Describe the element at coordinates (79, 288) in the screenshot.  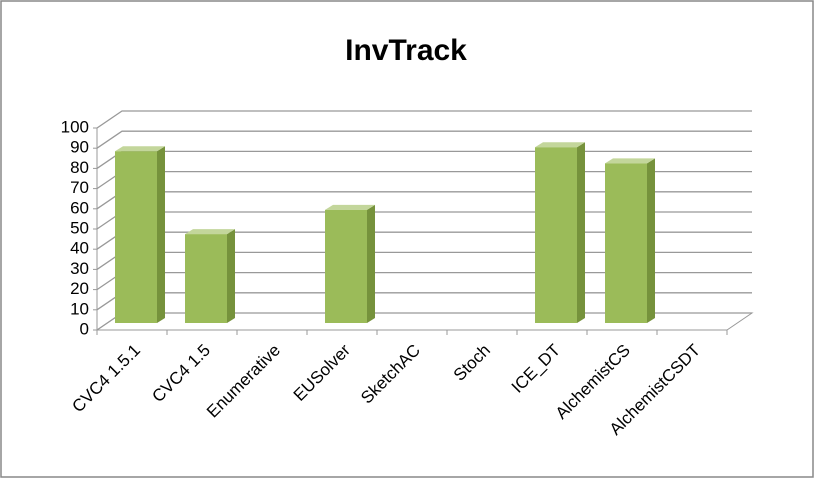
I see `y-tick-label: 20` at that location.